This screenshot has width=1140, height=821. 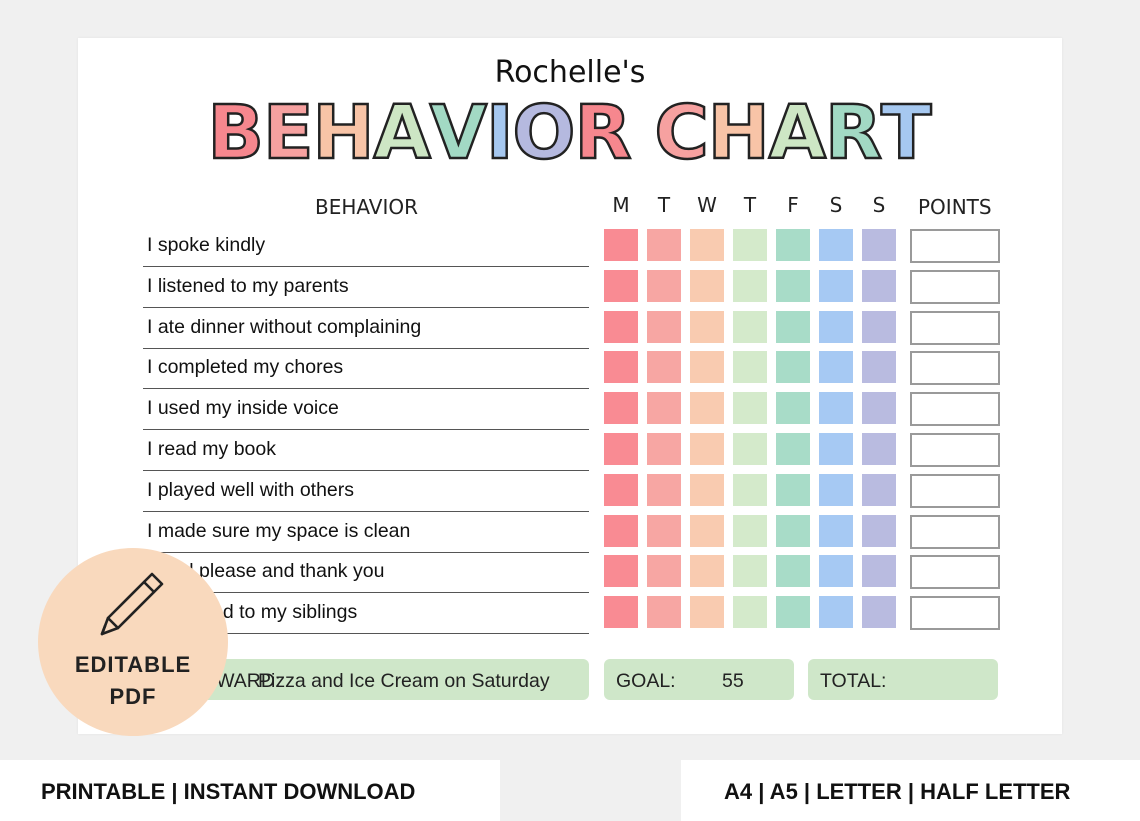 I want to click on badge-line-editable: EDITABLE, so click(x=133, y=664).